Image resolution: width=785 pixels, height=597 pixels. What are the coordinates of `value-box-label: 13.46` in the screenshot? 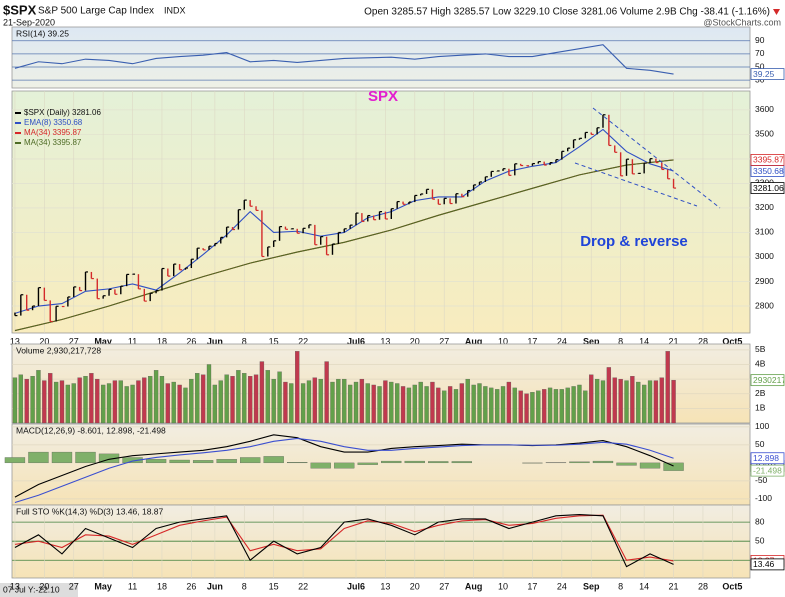 It's located at (764, 564).